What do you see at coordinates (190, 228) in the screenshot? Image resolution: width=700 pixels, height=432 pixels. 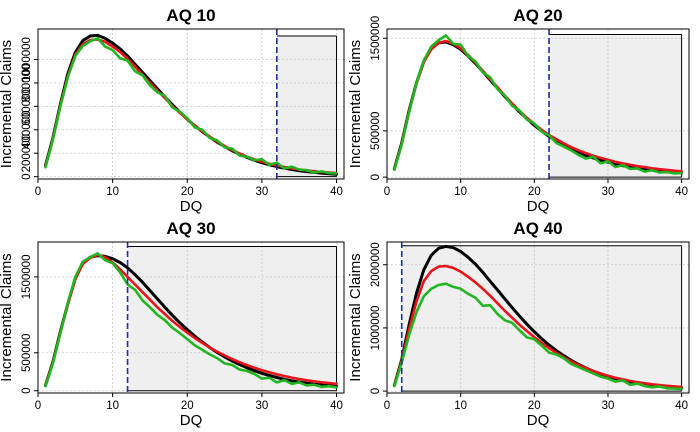 I see `panel-title: AQ 30` at bounding box center [190, 228].